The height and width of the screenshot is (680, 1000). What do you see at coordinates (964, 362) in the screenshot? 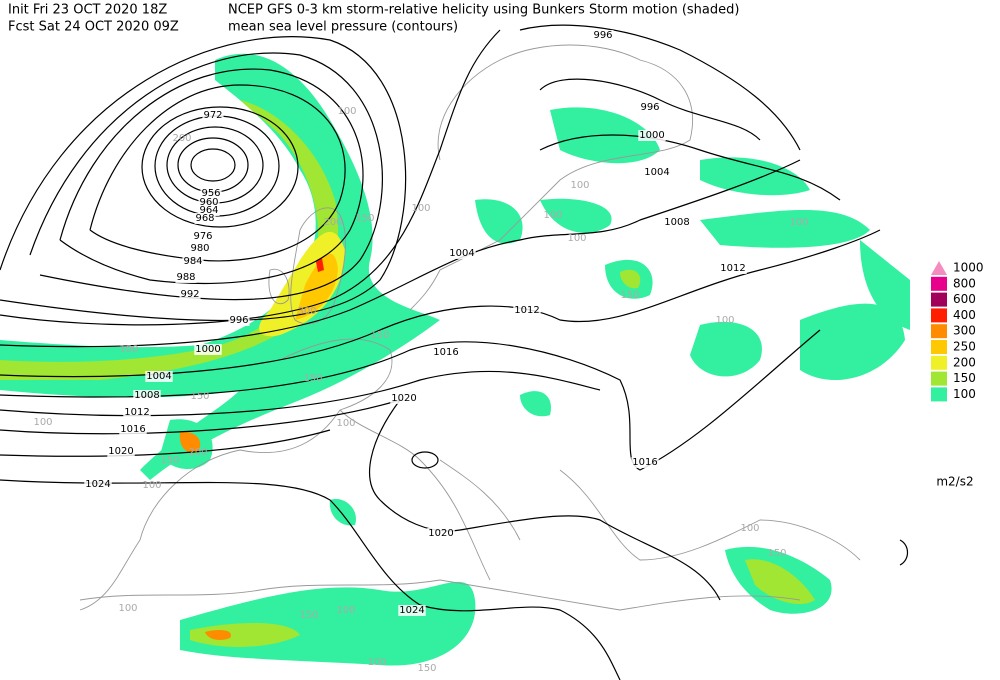
I see `legend-label: 200` at bounding box center [964, 362].